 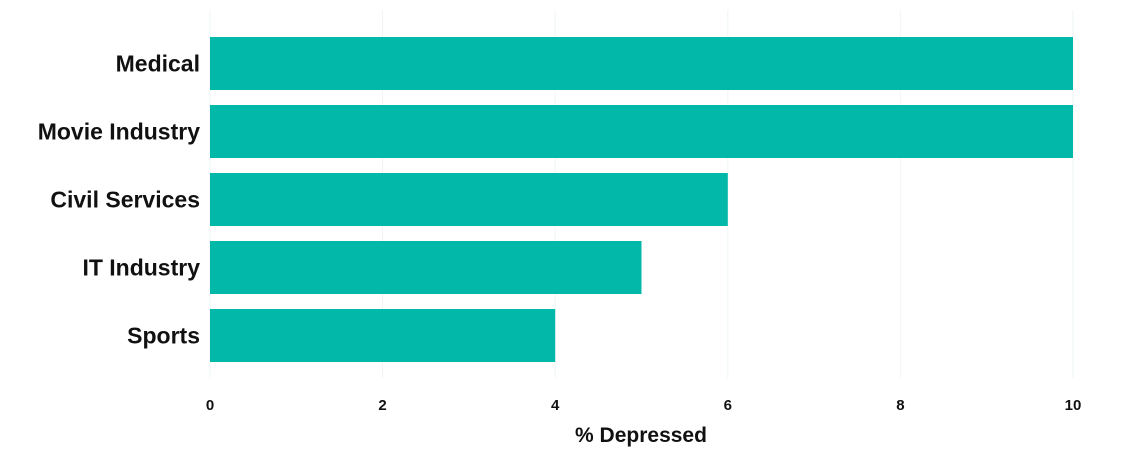 What do you see at coordinates (382, 405) in the screenshot?
I see `x-tick-label: 2` at bounding box center [382, 405].